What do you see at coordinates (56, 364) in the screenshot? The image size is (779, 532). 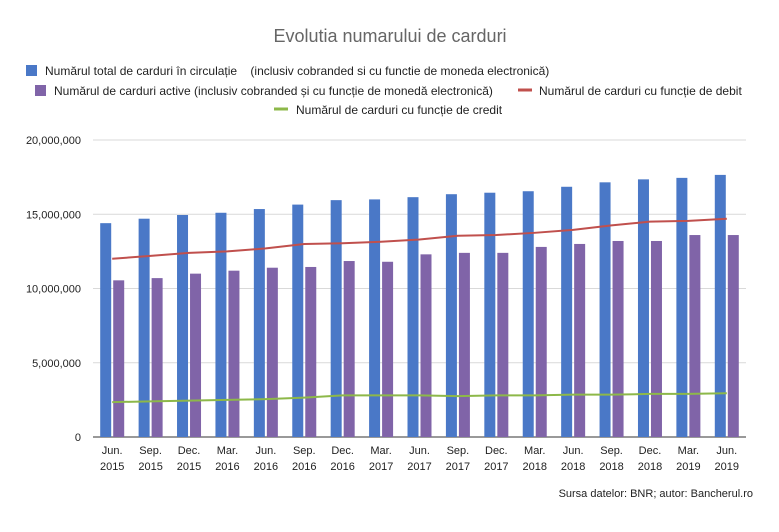 I see `y-tick-label: 5,000,000` at bounding box center [56, 364].